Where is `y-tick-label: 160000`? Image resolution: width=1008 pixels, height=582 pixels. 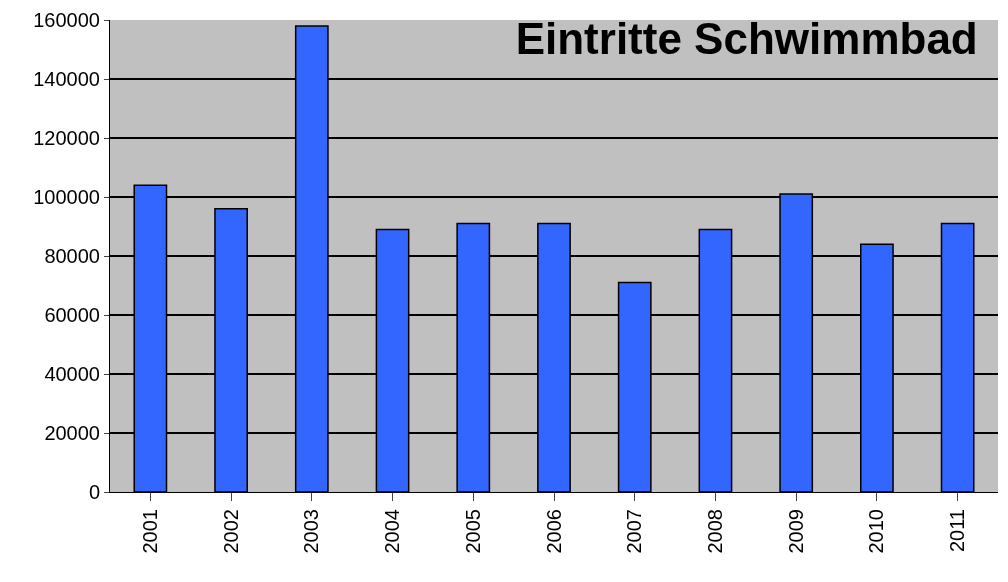
y-tick-label: 160000 is located at coordinates (66, 20).